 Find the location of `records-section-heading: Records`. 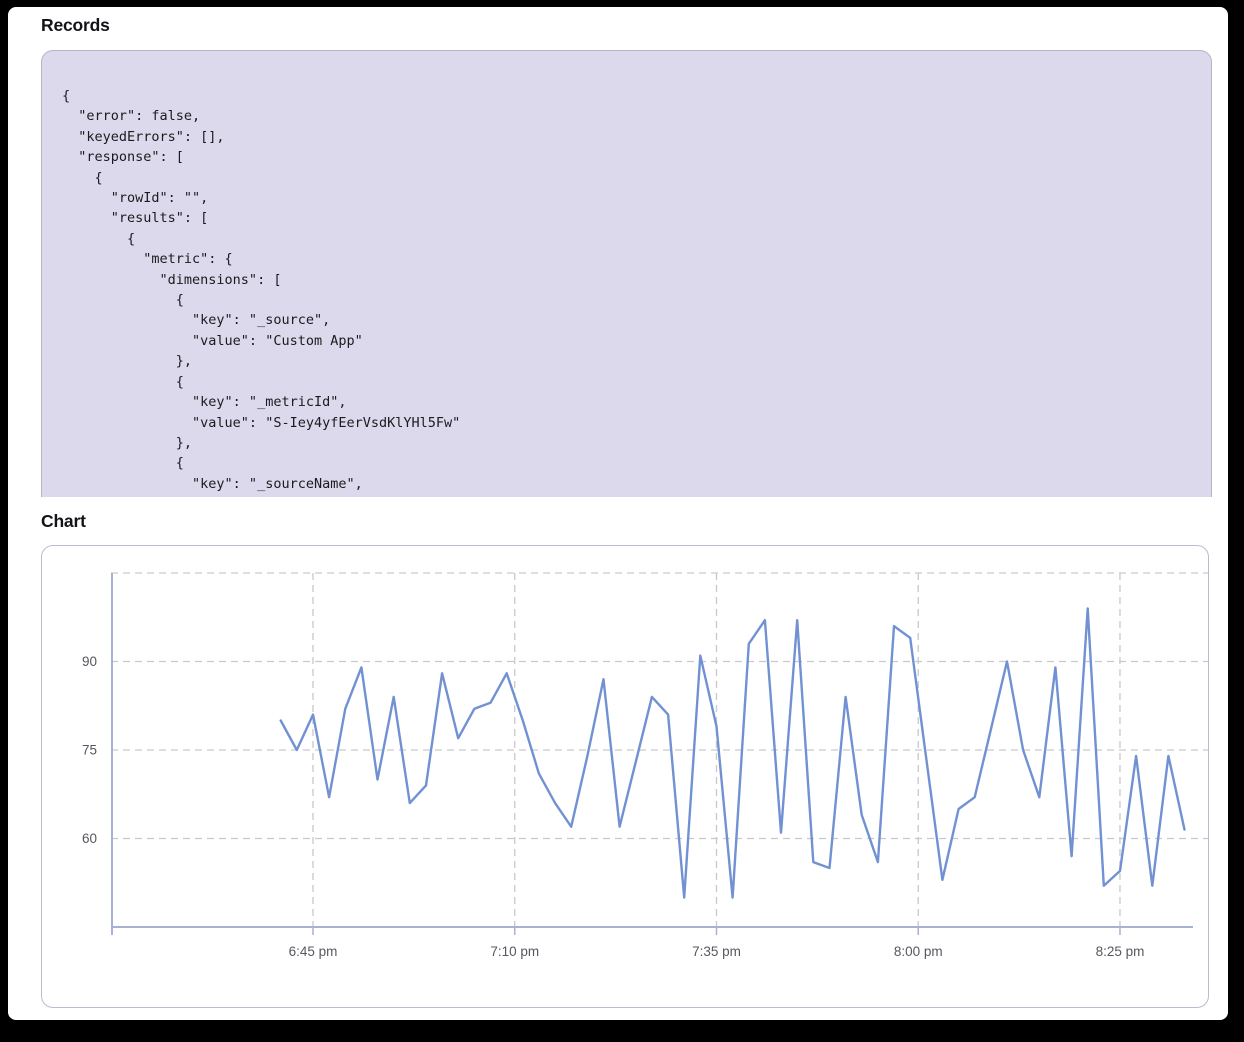

records-section-heading: Records is located at coordinates (75, 25).